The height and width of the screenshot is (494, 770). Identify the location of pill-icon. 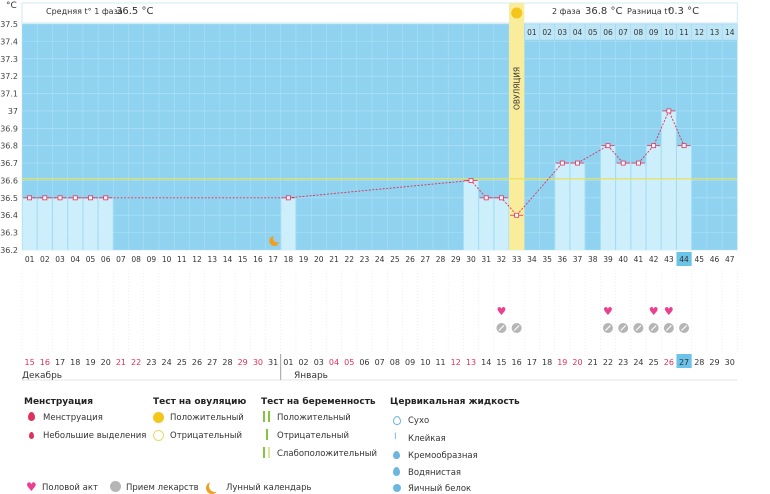
(115, 486).